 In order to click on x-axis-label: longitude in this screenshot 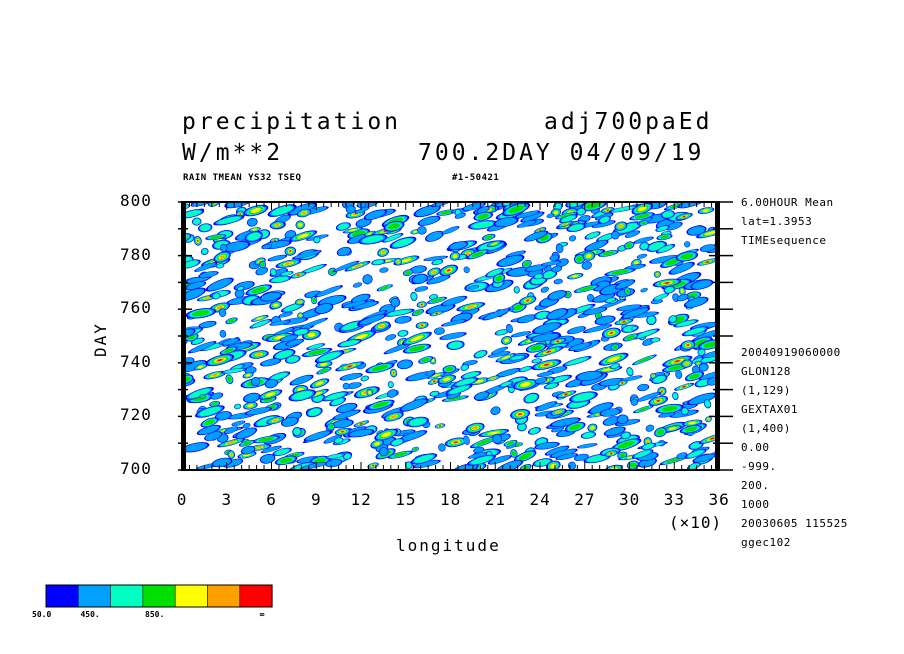, I will do `click(448, 545)`.